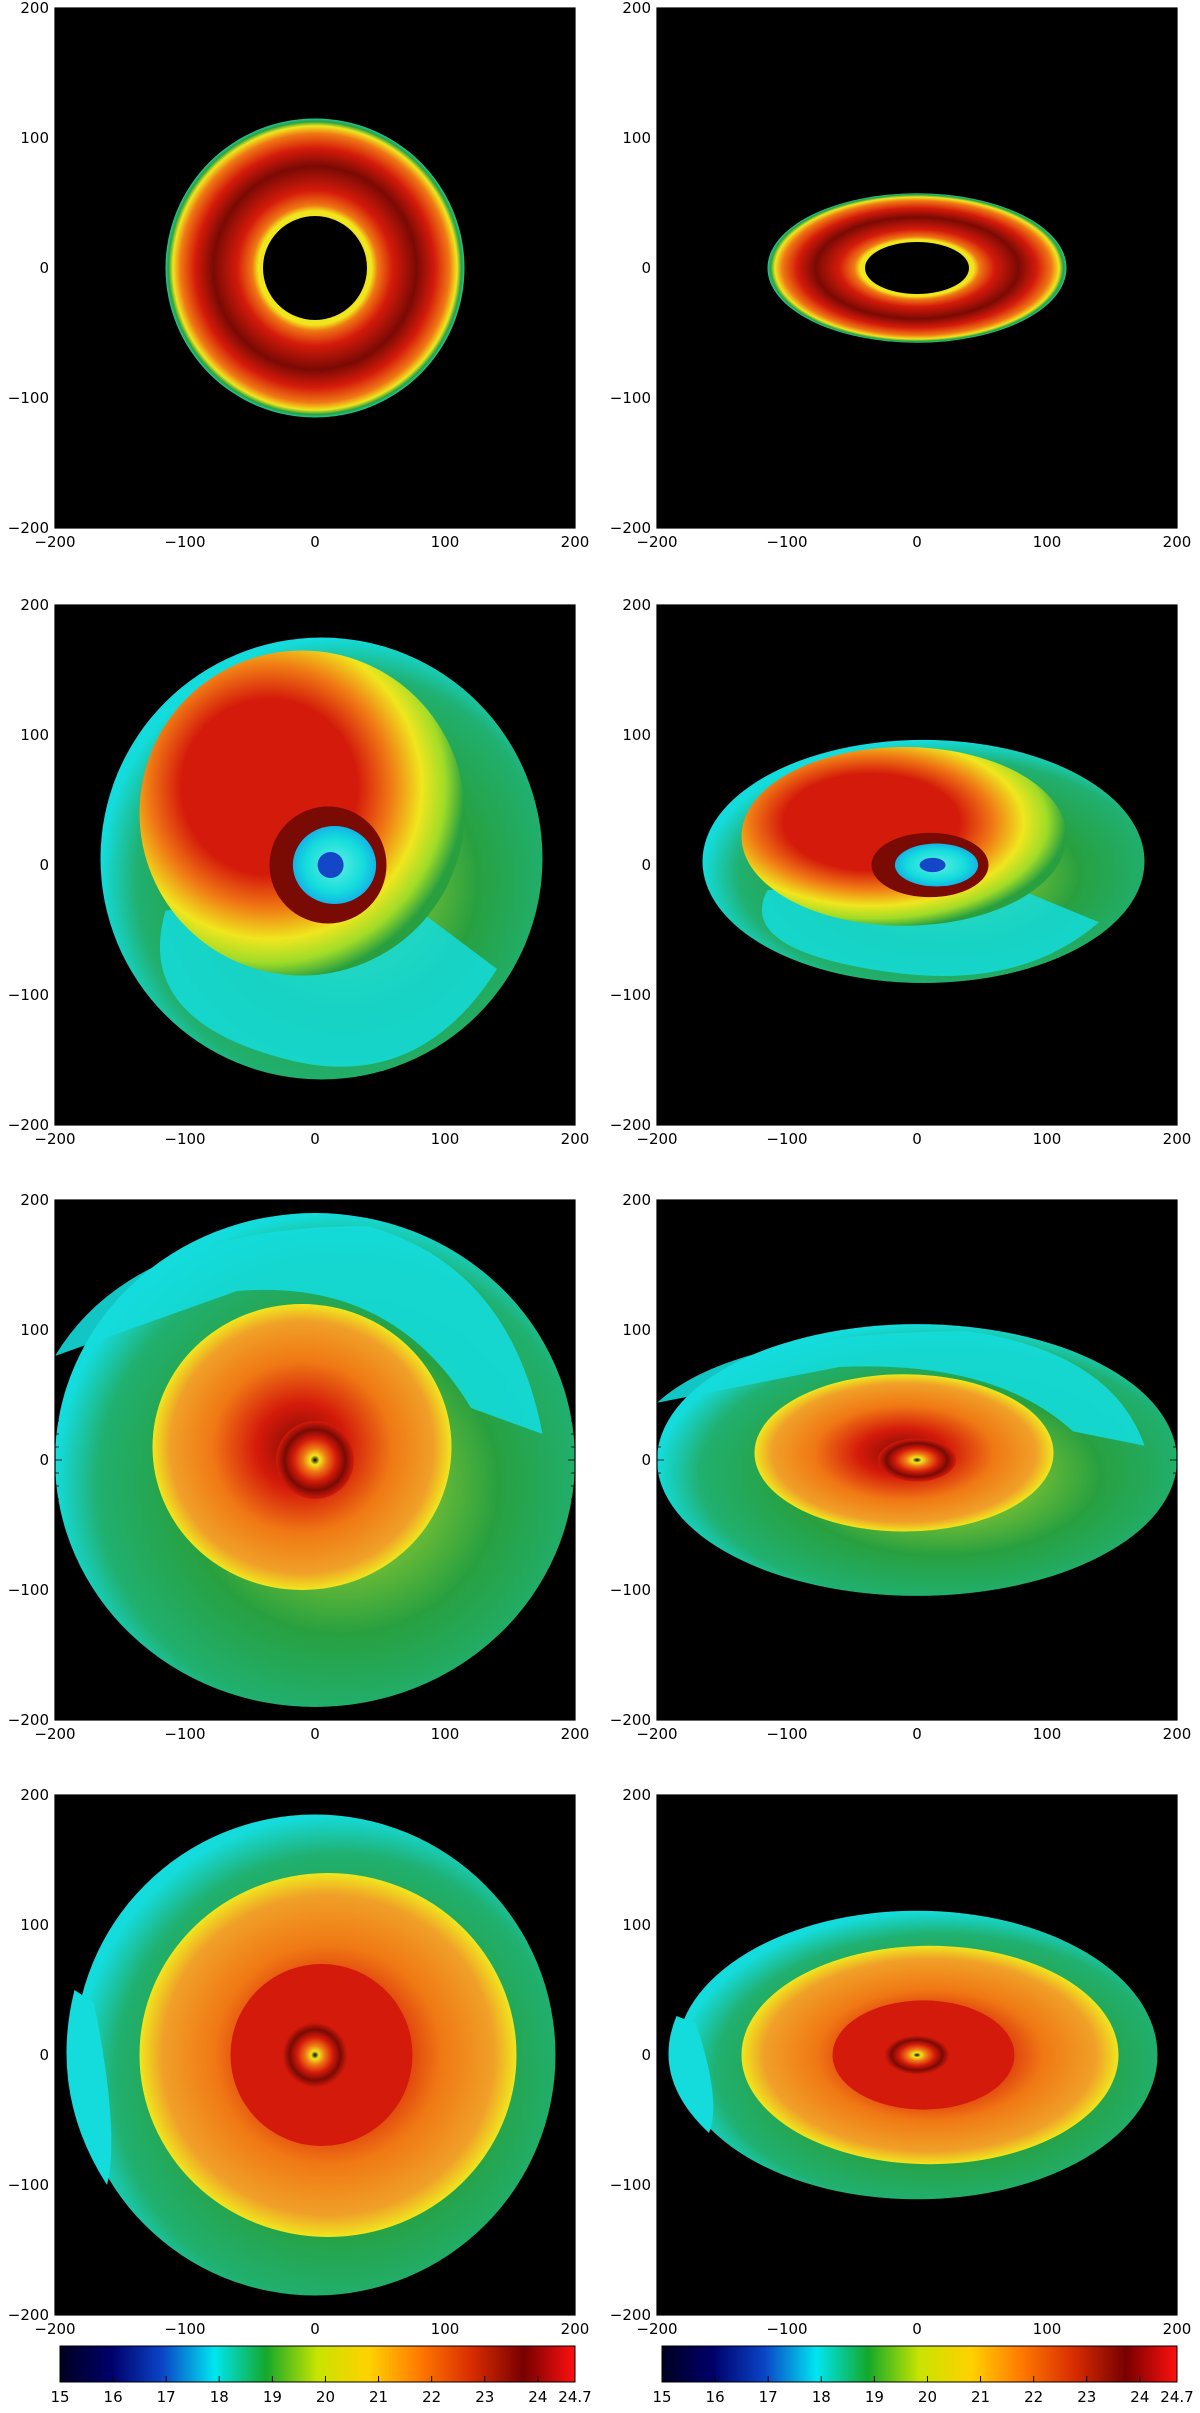 Image resolution: width=1200 pixels, height=2413 pixels. Describe the element at coordinates (927, 2397) in the screenshot. I see `colorbar-label: 20` at that location.